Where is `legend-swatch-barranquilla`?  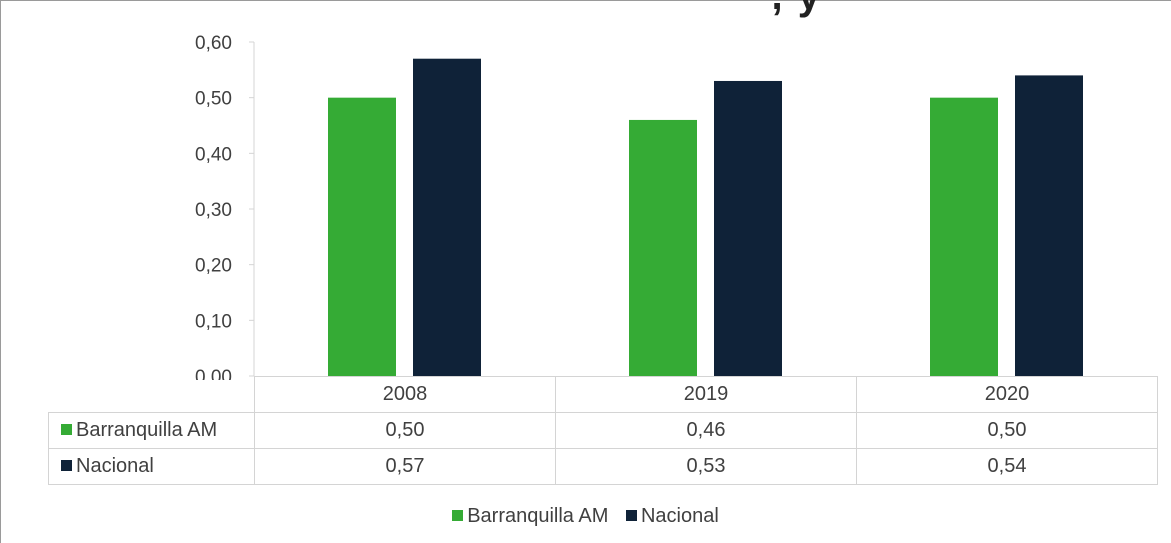
legend-swatch-barranquilla is located at coordinates (458, 515).